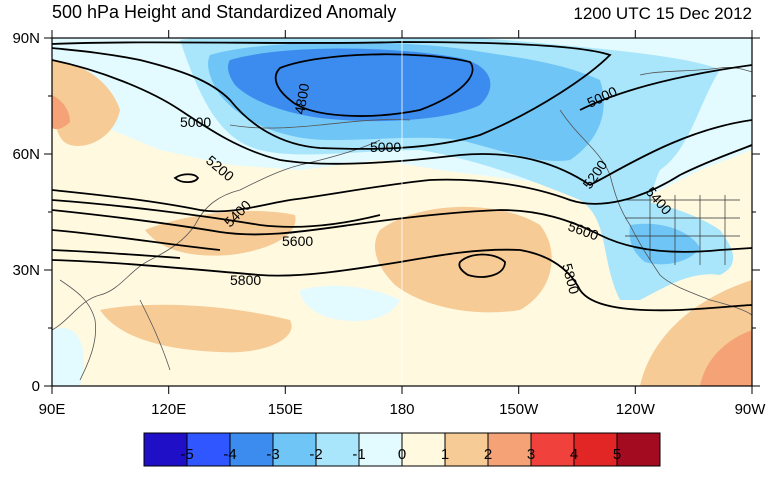 Image resolution: width=768 pixels, height=488 pixels. I want to click on colorbar, so click(402, 449).